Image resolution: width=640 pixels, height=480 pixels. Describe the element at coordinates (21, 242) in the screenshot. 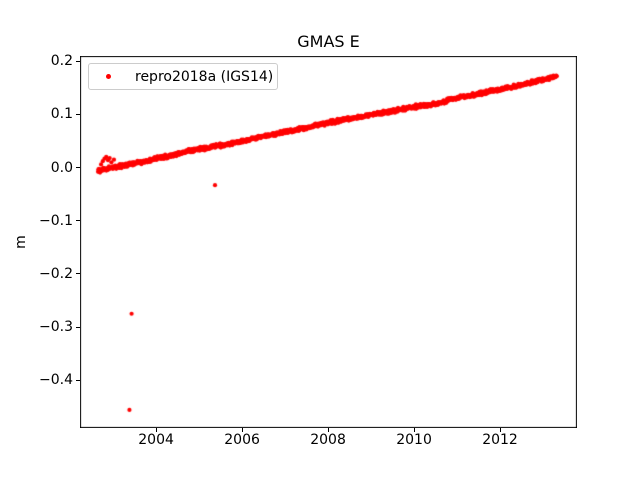

I see `y-axis-label: m` at that location.